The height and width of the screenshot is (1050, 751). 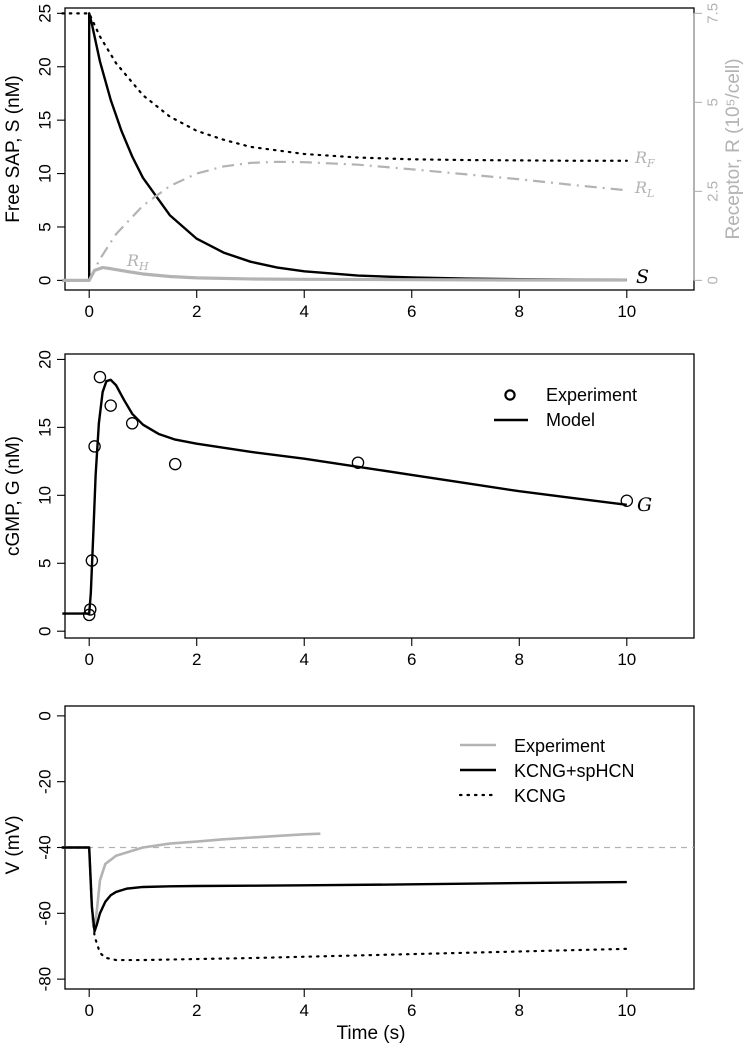 I want to click on series-label-r-h: RH, so click(x=137, y=262).